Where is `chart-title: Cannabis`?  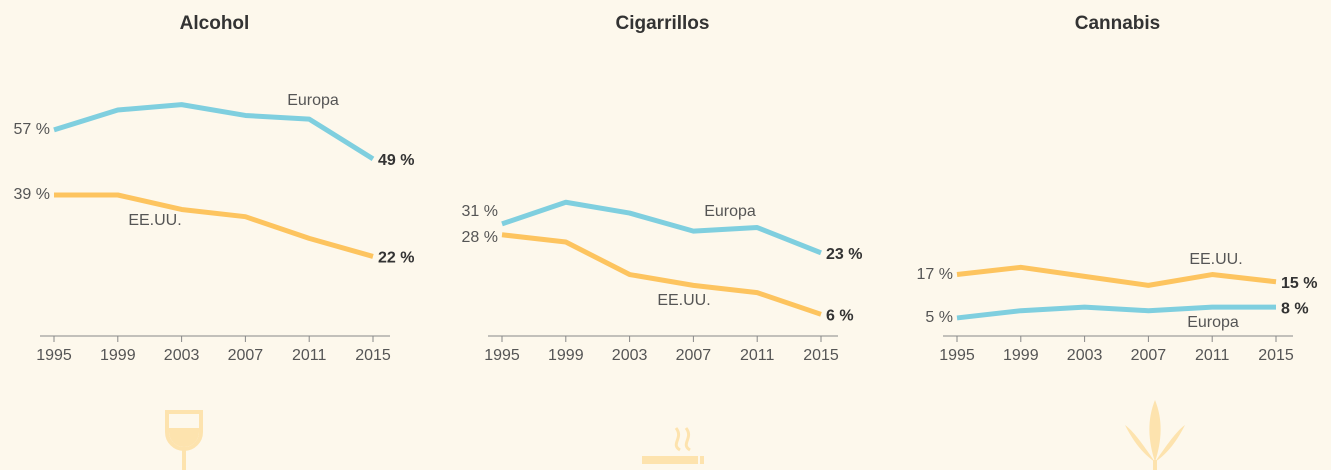 chart-title: Cannabis is located at coordinates (1118, 23).